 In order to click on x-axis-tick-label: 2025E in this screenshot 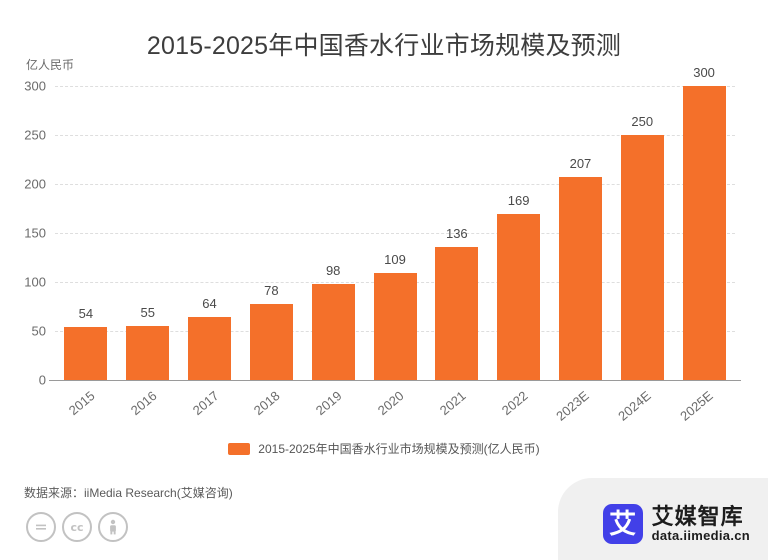, I will do `click(696, 406)`.